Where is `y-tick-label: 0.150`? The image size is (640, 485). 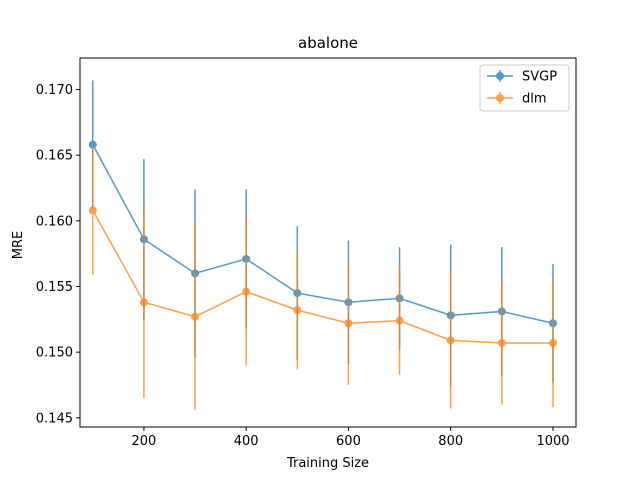 y-tick-label: 0.150 is located at coordinates (54, 353).